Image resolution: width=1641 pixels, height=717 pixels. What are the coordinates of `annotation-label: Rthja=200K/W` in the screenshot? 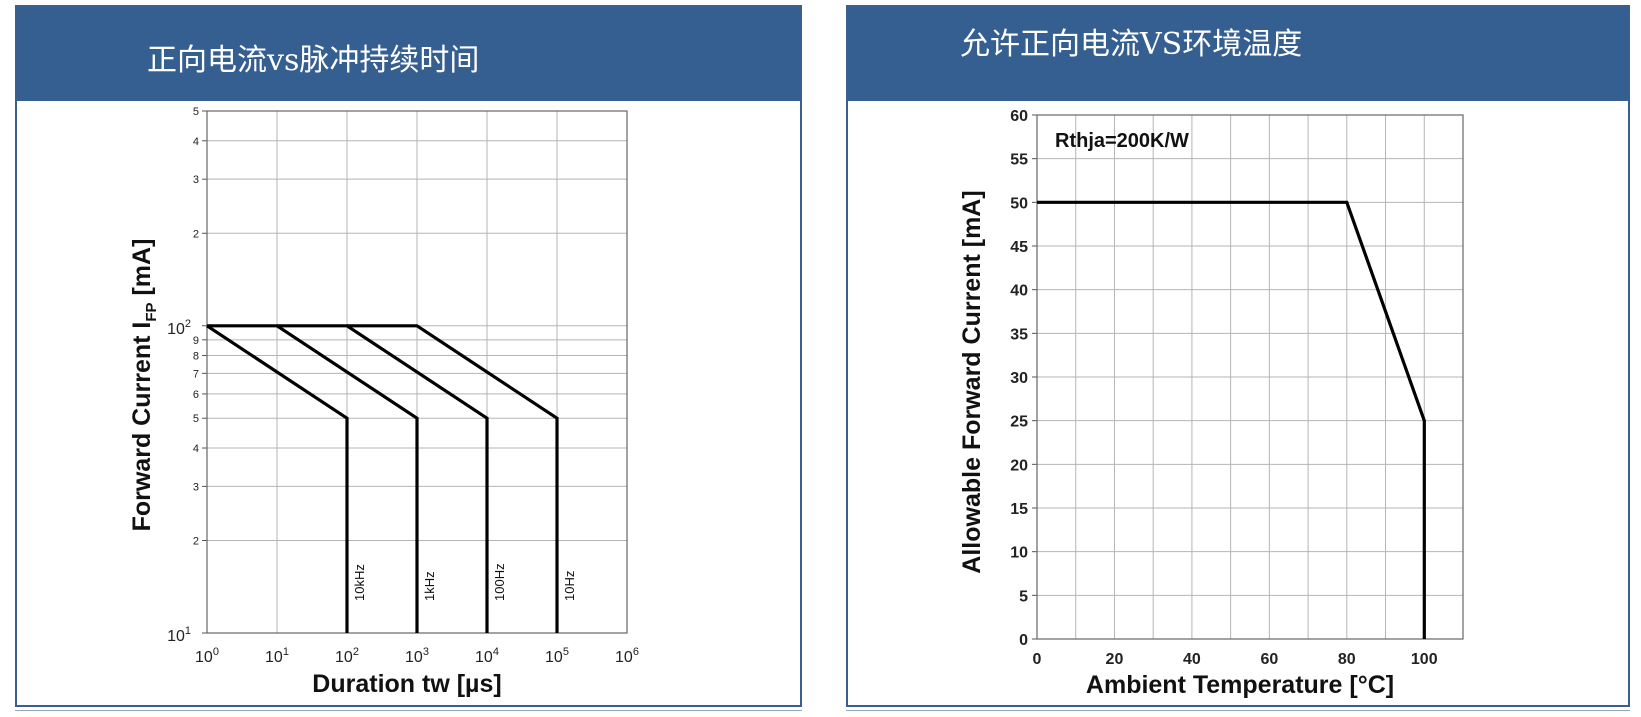 It's located at (1122, 141).